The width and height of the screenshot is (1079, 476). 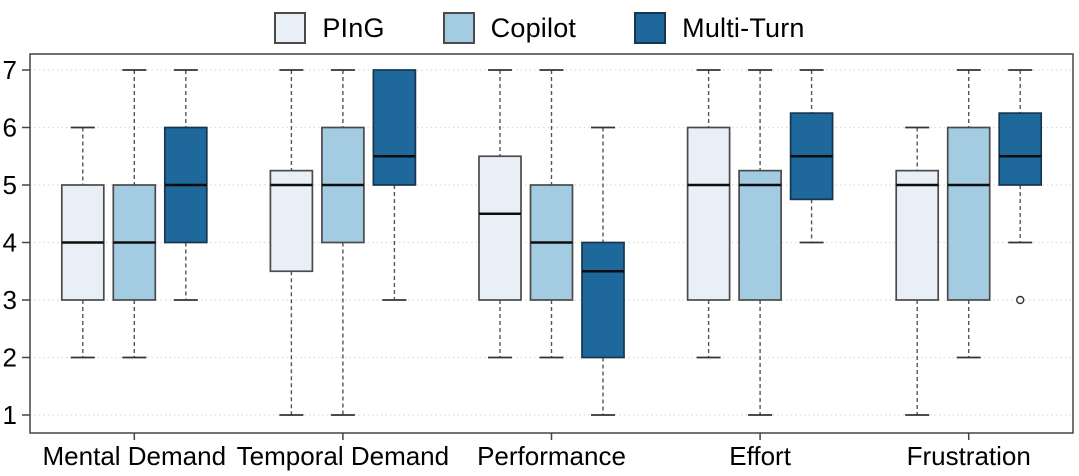 What do you see at coordinates (760, 456) in the screenshot?
I see `x-category-label: Effort` at bounding box center [760, 456].